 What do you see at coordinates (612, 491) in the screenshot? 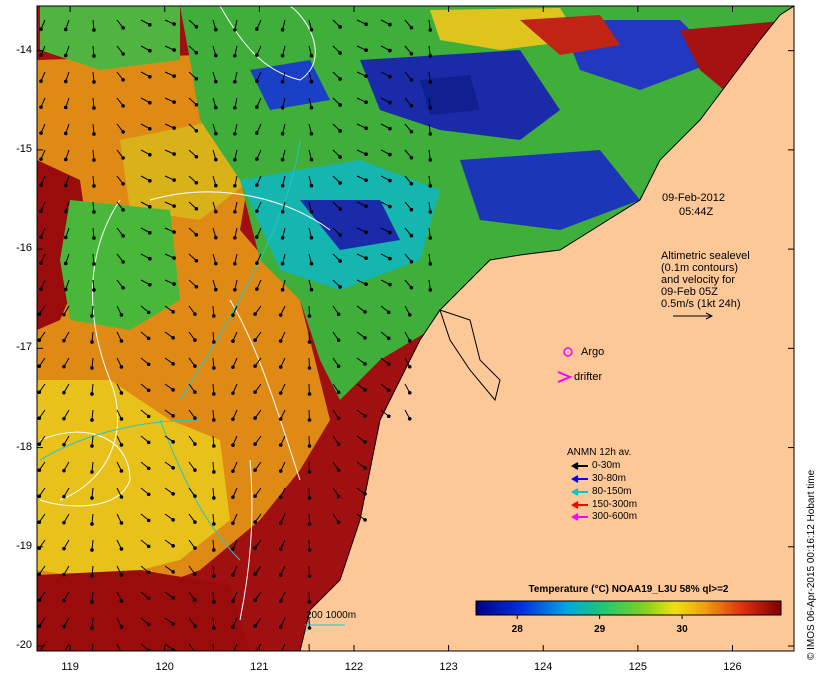
I see `anmn-legend-item: 80-150m` at bounding box center [612, 491].